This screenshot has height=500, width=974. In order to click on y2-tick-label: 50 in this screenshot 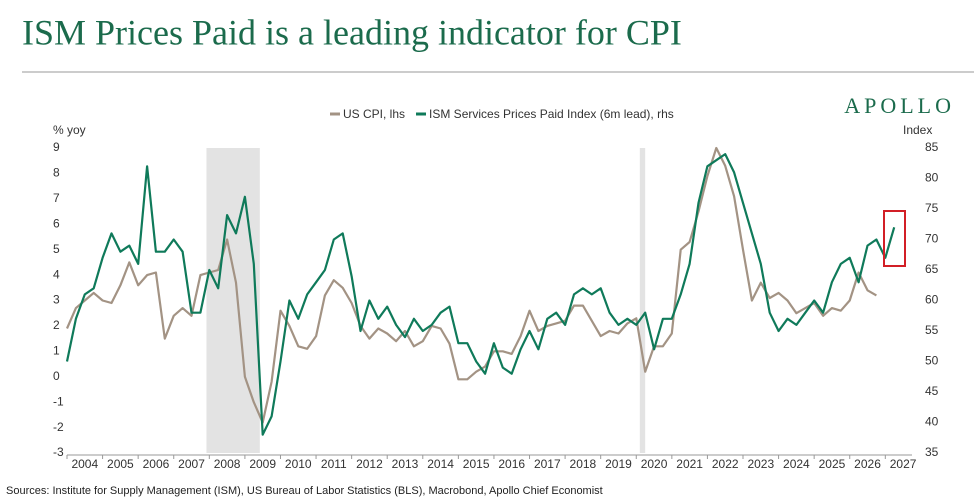, I will do `click(932, 361)`.